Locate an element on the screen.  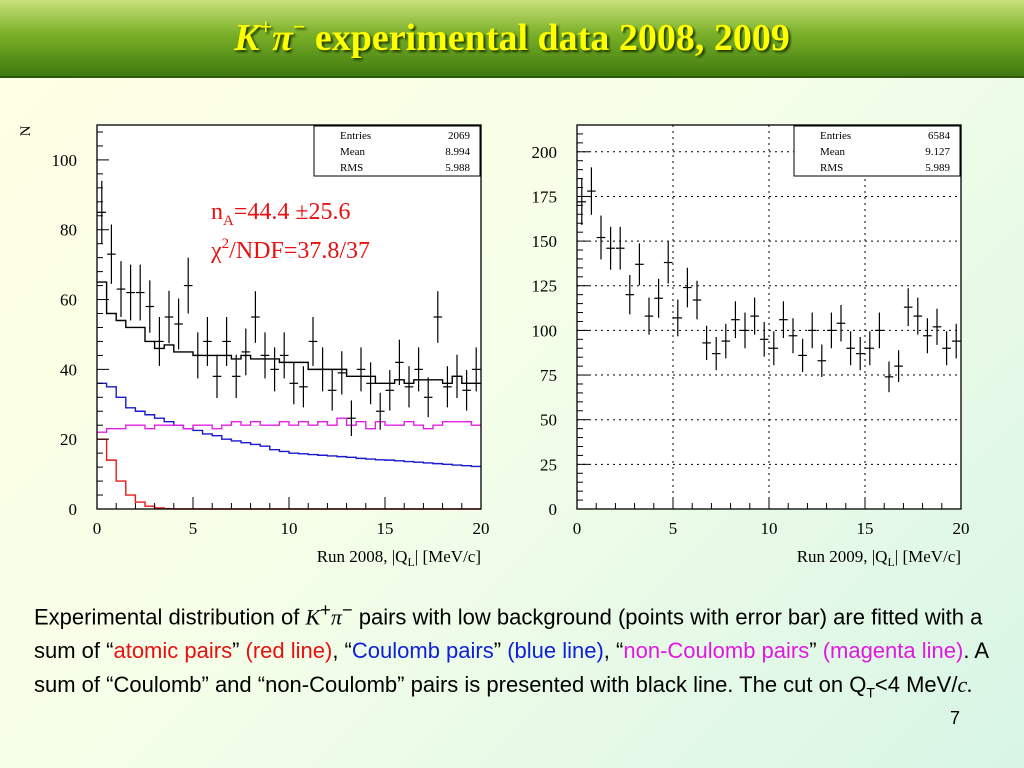
caption-magenta-line: (magenta line) is located at coordinates (893, 651).